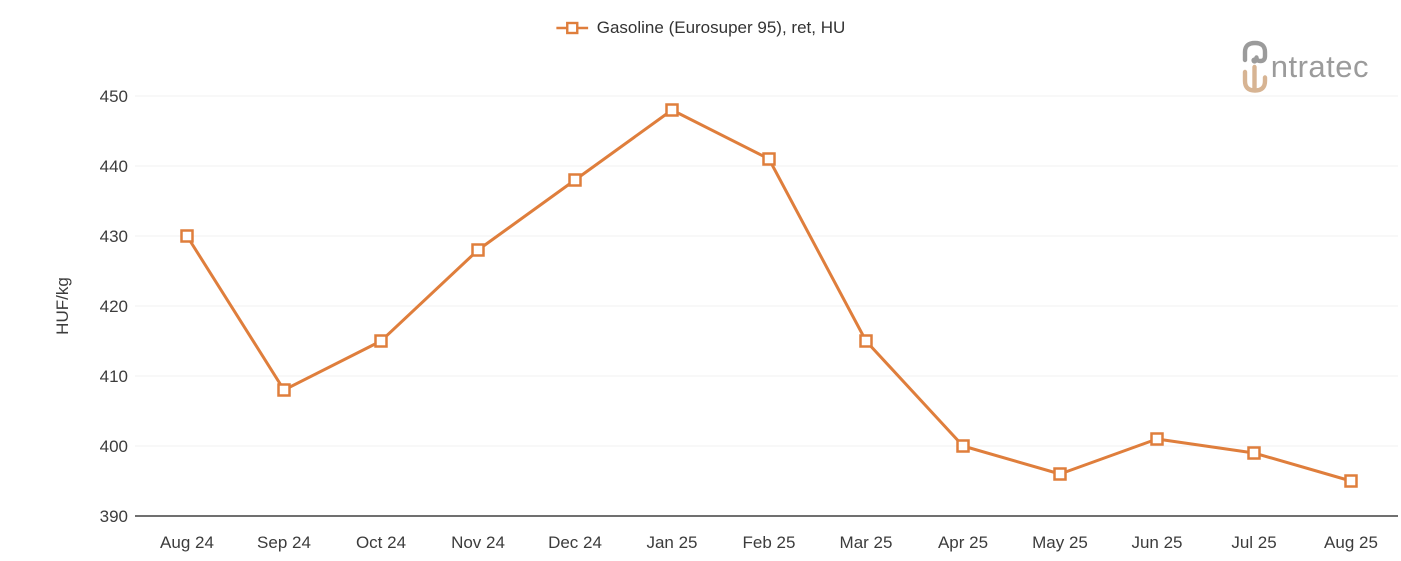 This screenshot has height=561, width=1401. Describe the element at coordinates (963, 542) in the screenshot. I see `x-tick-label: Apr 25` at that location.